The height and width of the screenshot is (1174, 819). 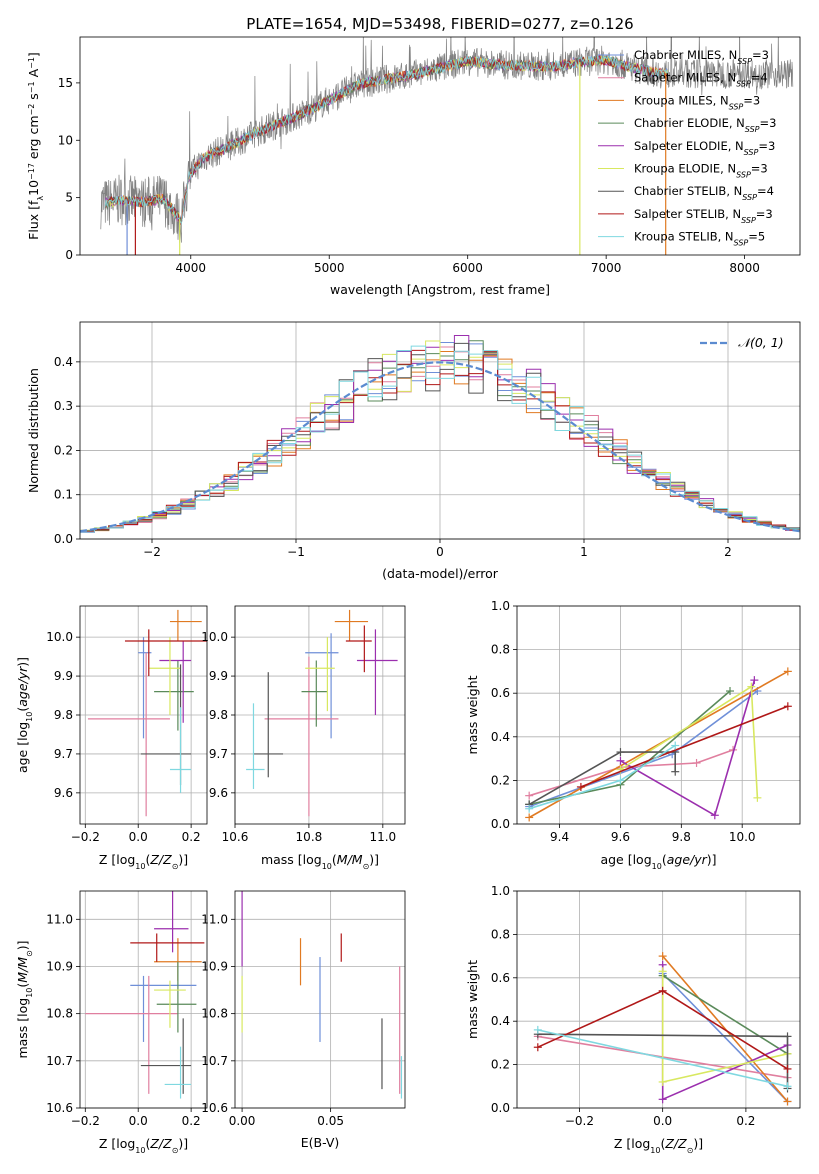 I want to click on x-tick-label: 10.6, so click(x=235, y=837).